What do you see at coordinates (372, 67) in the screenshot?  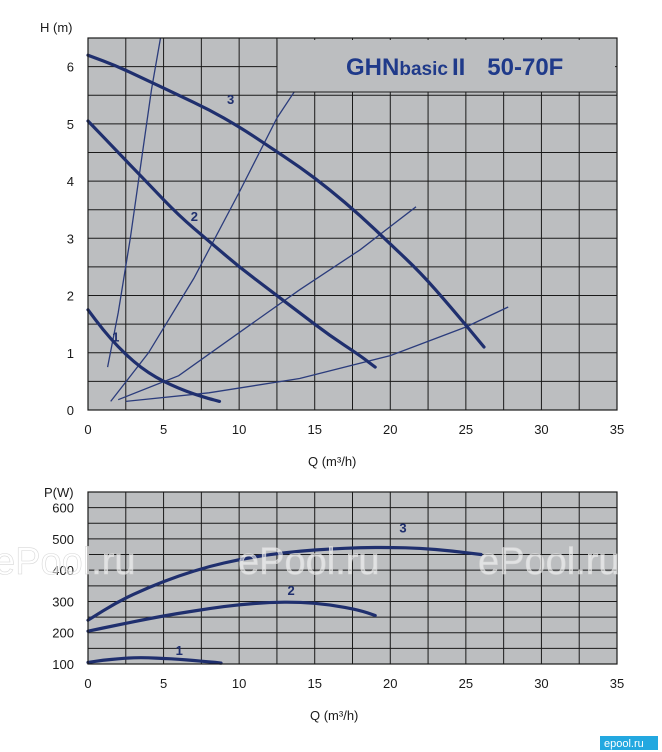 I see `title-main: GHN` at bounding box center [372, 67].